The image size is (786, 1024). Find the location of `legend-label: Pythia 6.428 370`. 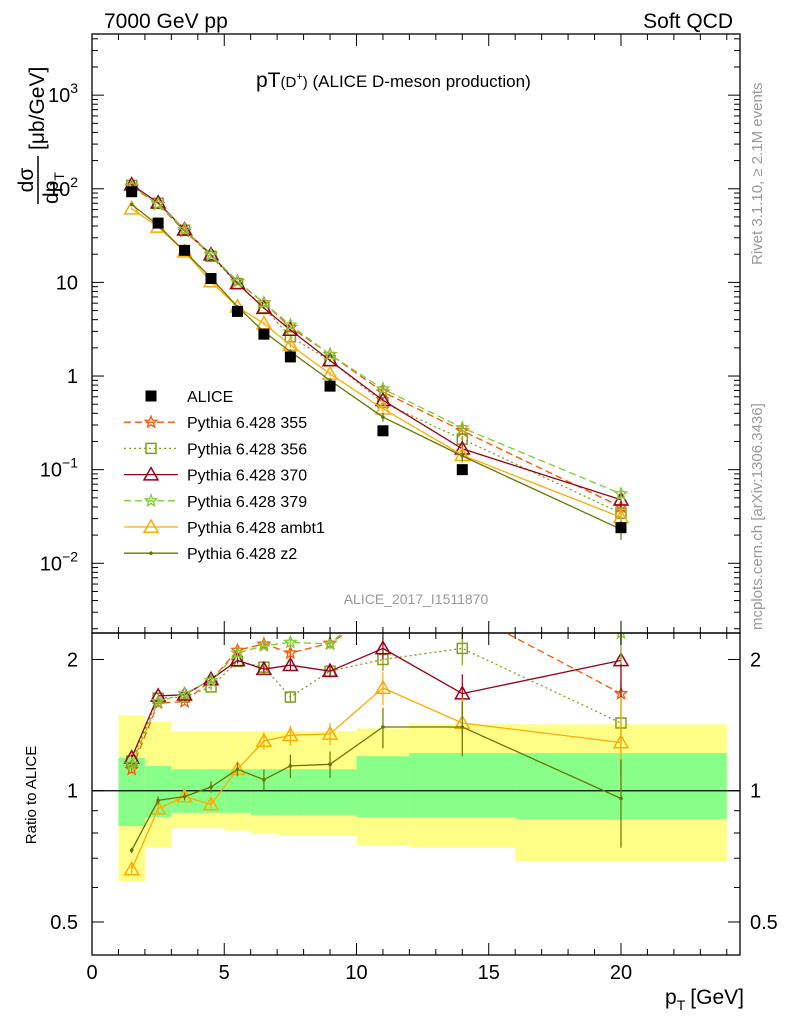

legend-label: Pythia 6.428 370 is located at coordinates (247, 476).